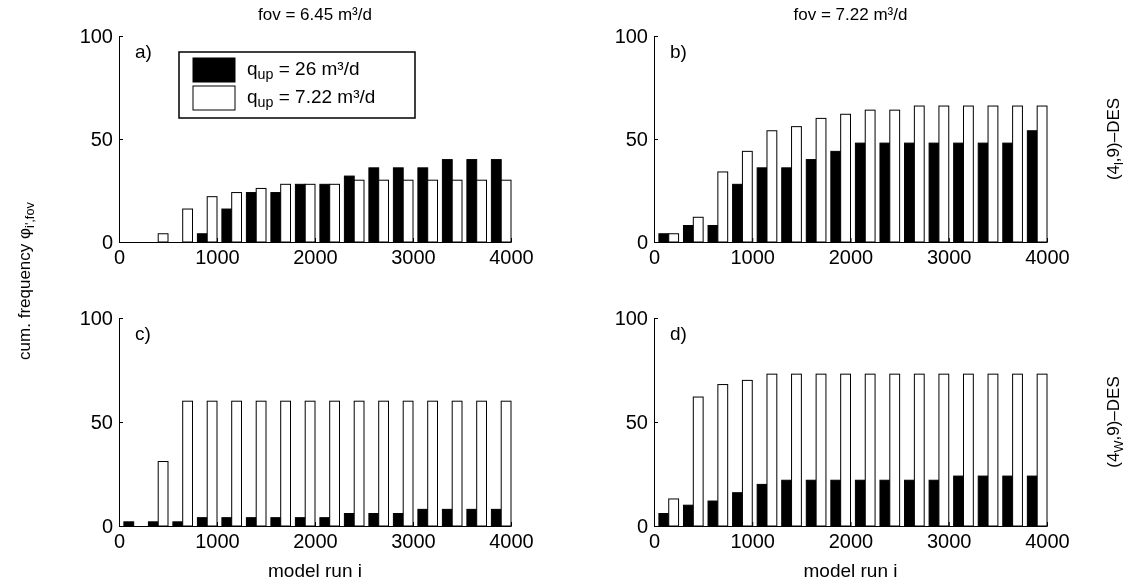  Describe the element at coordinates (678, 51) in the screenshot. I see `annotation: b)` at that location.